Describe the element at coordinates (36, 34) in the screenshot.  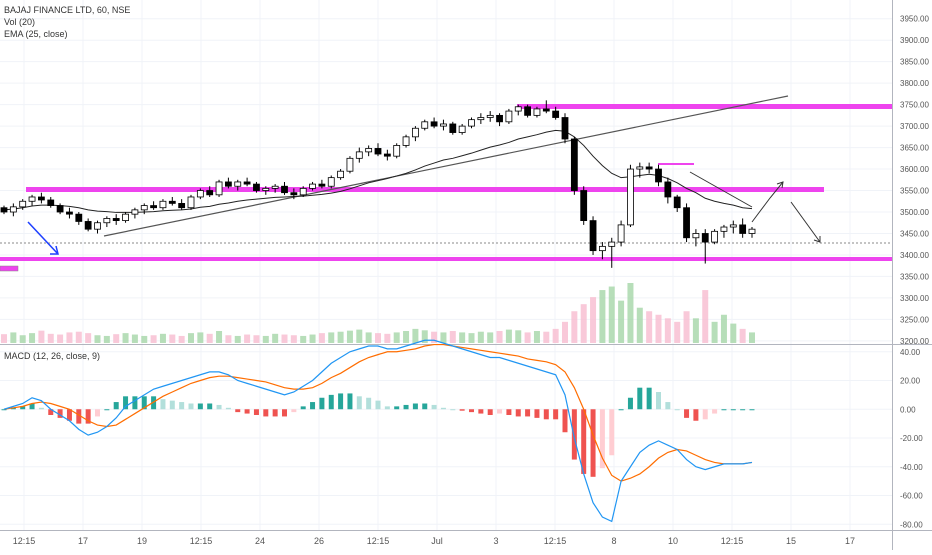
I see `ema-indicator-label: EMA (25, close)` at that location.